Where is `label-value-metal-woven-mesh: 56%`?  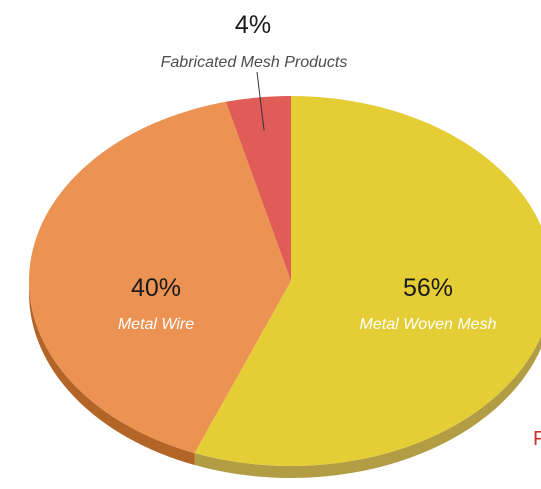
label-value-metal-woven-mesh: 56% is located at coordinates (428, 288).